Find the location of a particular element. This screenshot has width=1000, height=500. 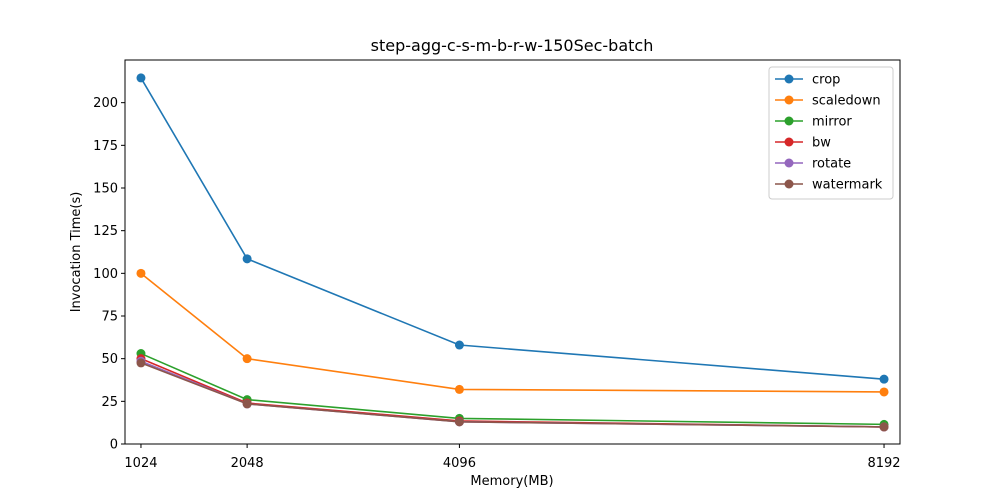

chart-title: step-agg-c-s-m-b-r-w-150Sec-batch is located at coordinates (512, 45).